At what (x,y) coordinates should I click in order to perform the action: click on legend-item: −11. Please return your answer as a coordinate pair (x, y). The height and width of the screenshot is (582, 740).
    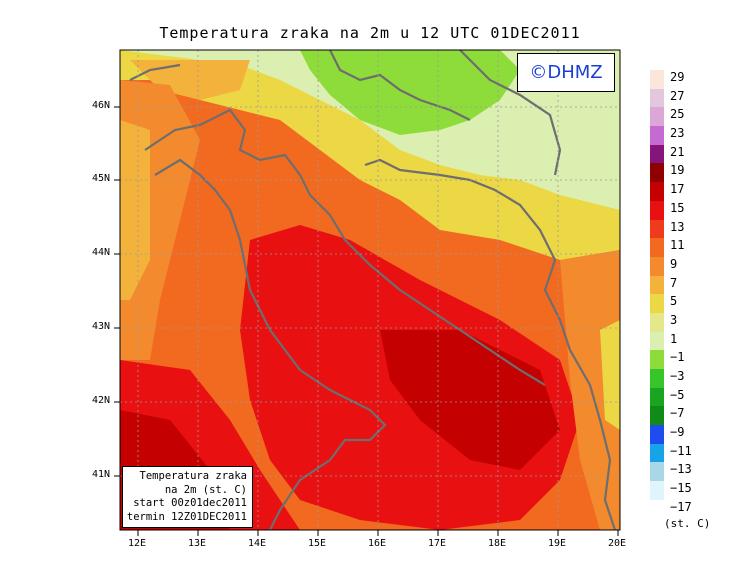
    Looking at the image, I should click on (695, 453).